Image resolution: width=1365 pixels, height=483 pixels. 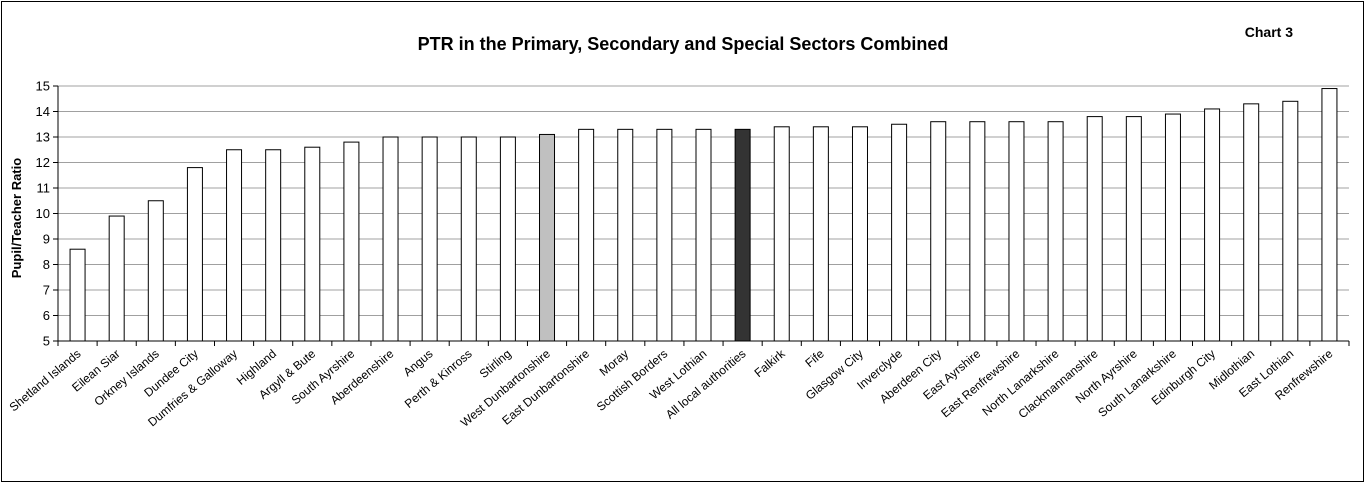 What do you see at coordinates (418, 363) in the screenshot?
I see `x-tick-label: Angus` at bounding box center [418, 363].